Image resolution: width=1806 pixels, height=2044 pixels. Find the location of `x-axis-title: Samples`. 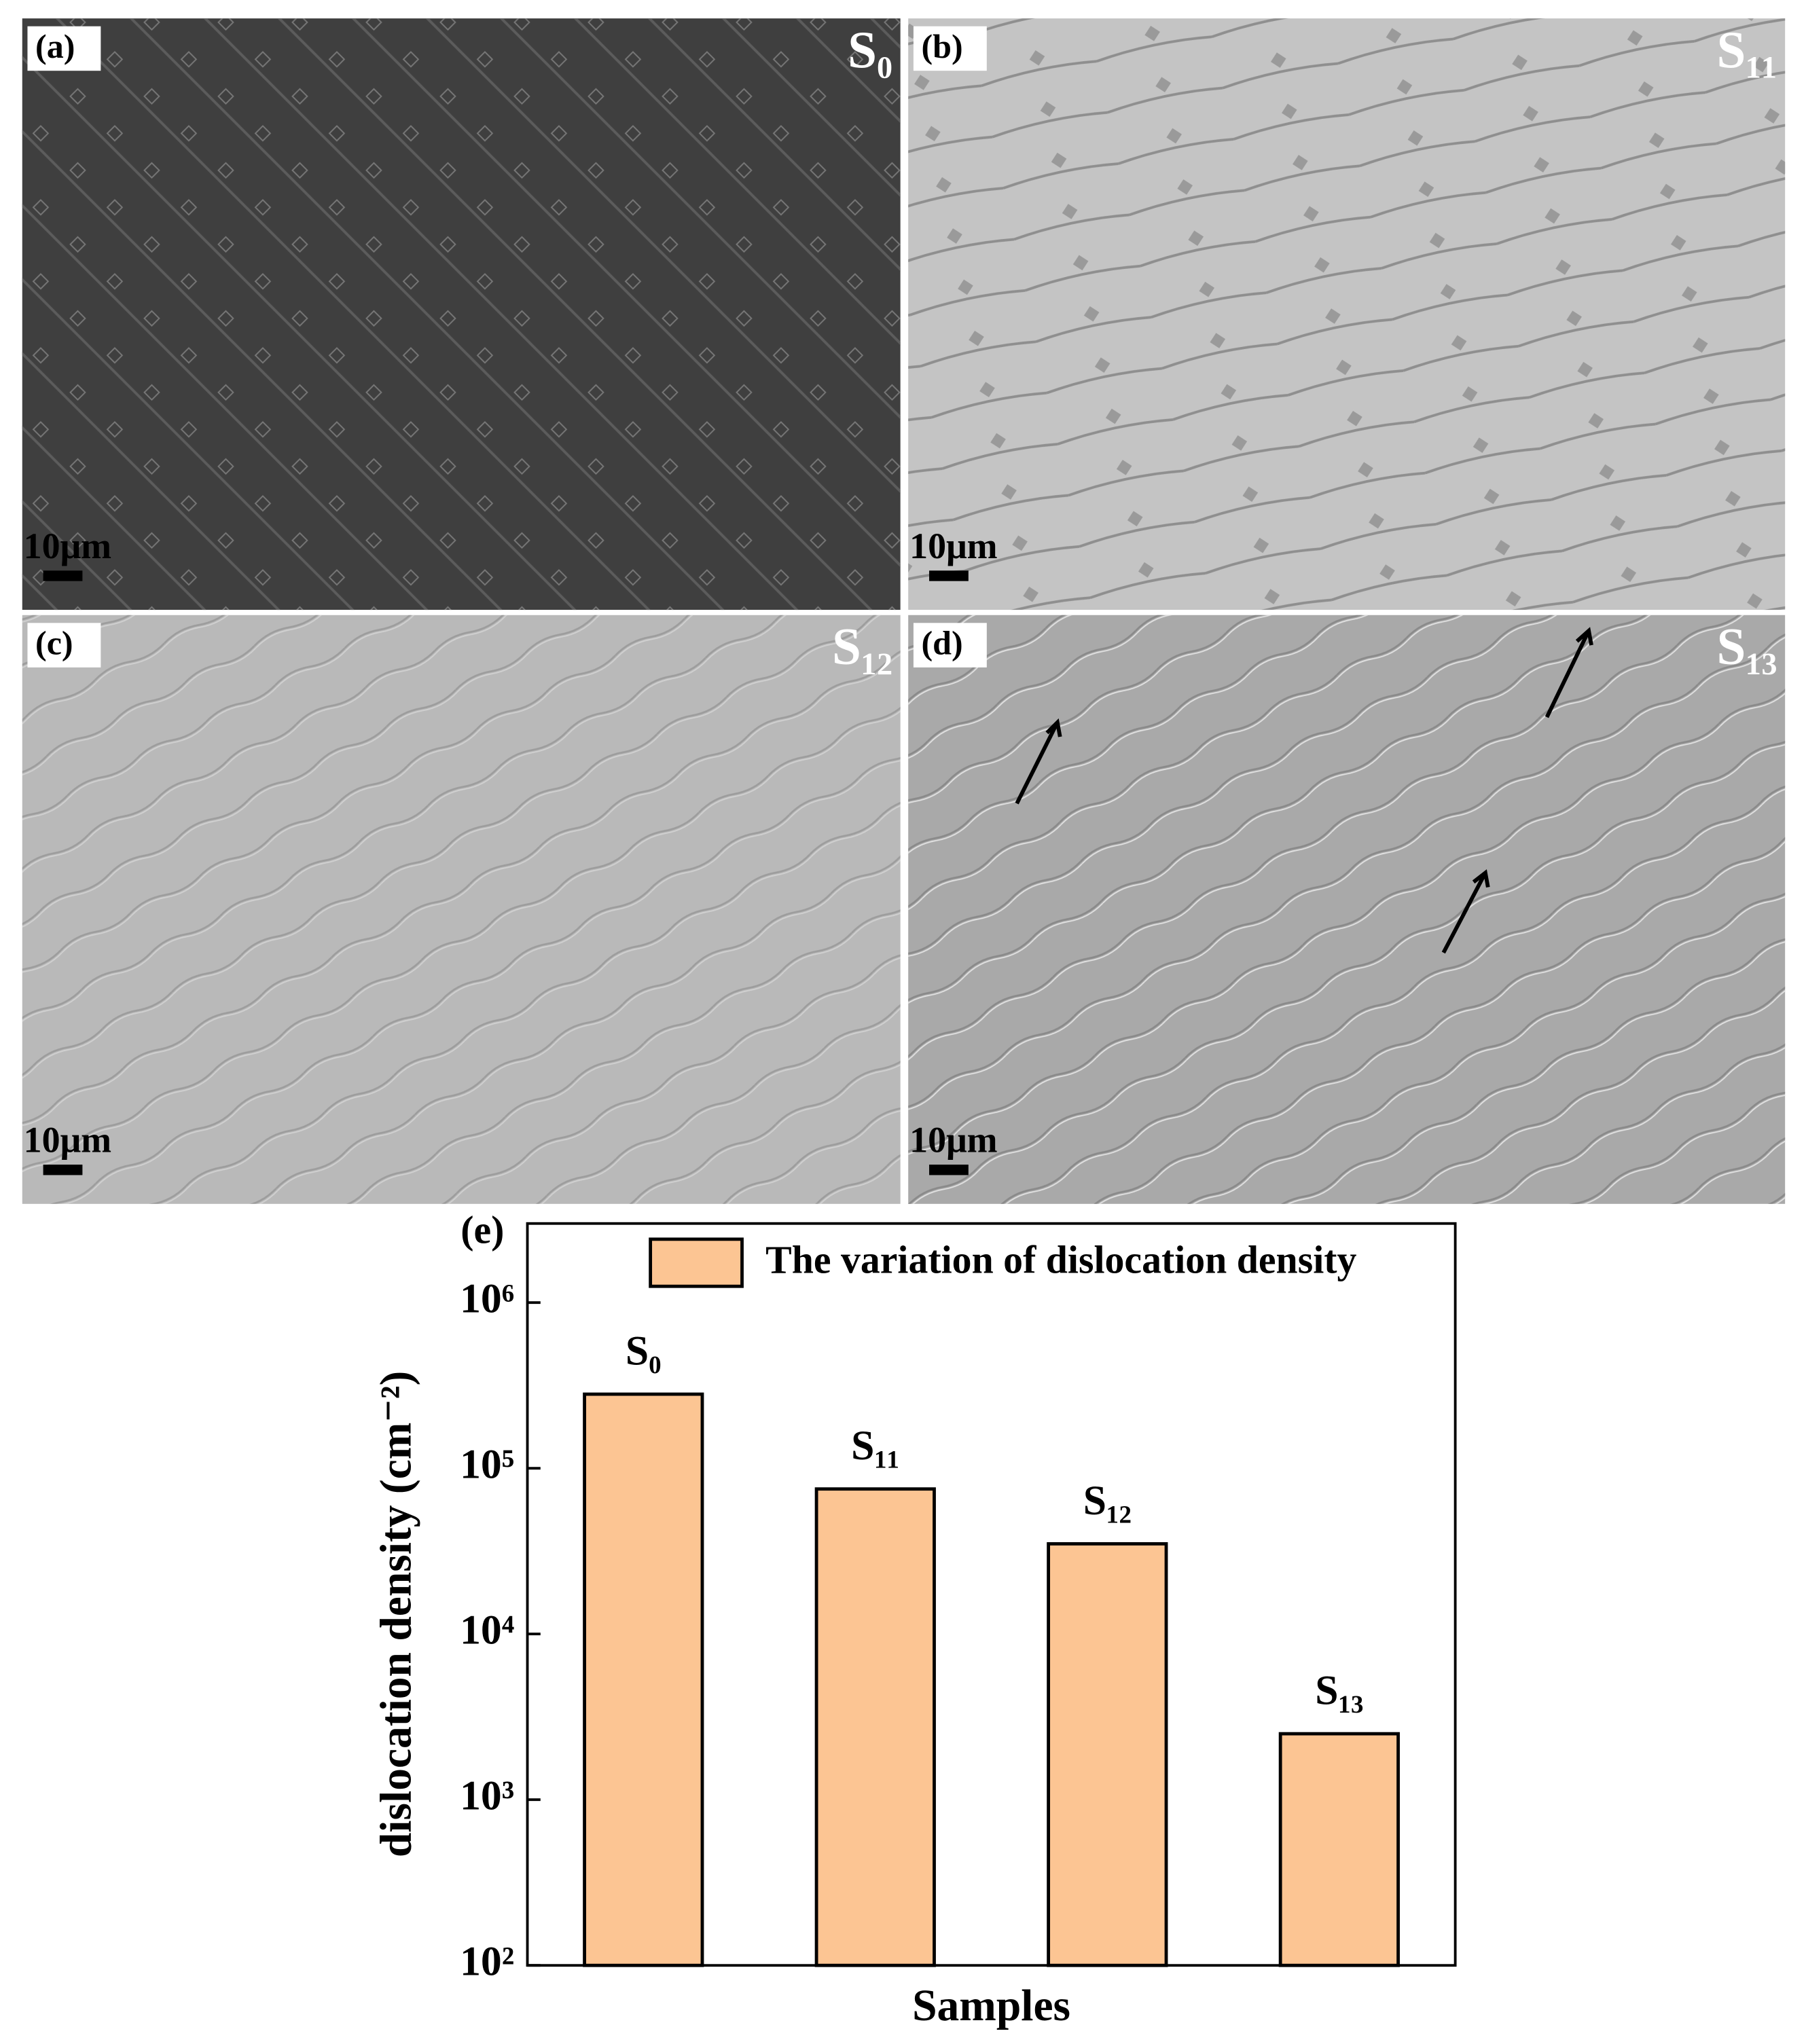

x-axis-title: Samples is located at coordinates (991, 2006).